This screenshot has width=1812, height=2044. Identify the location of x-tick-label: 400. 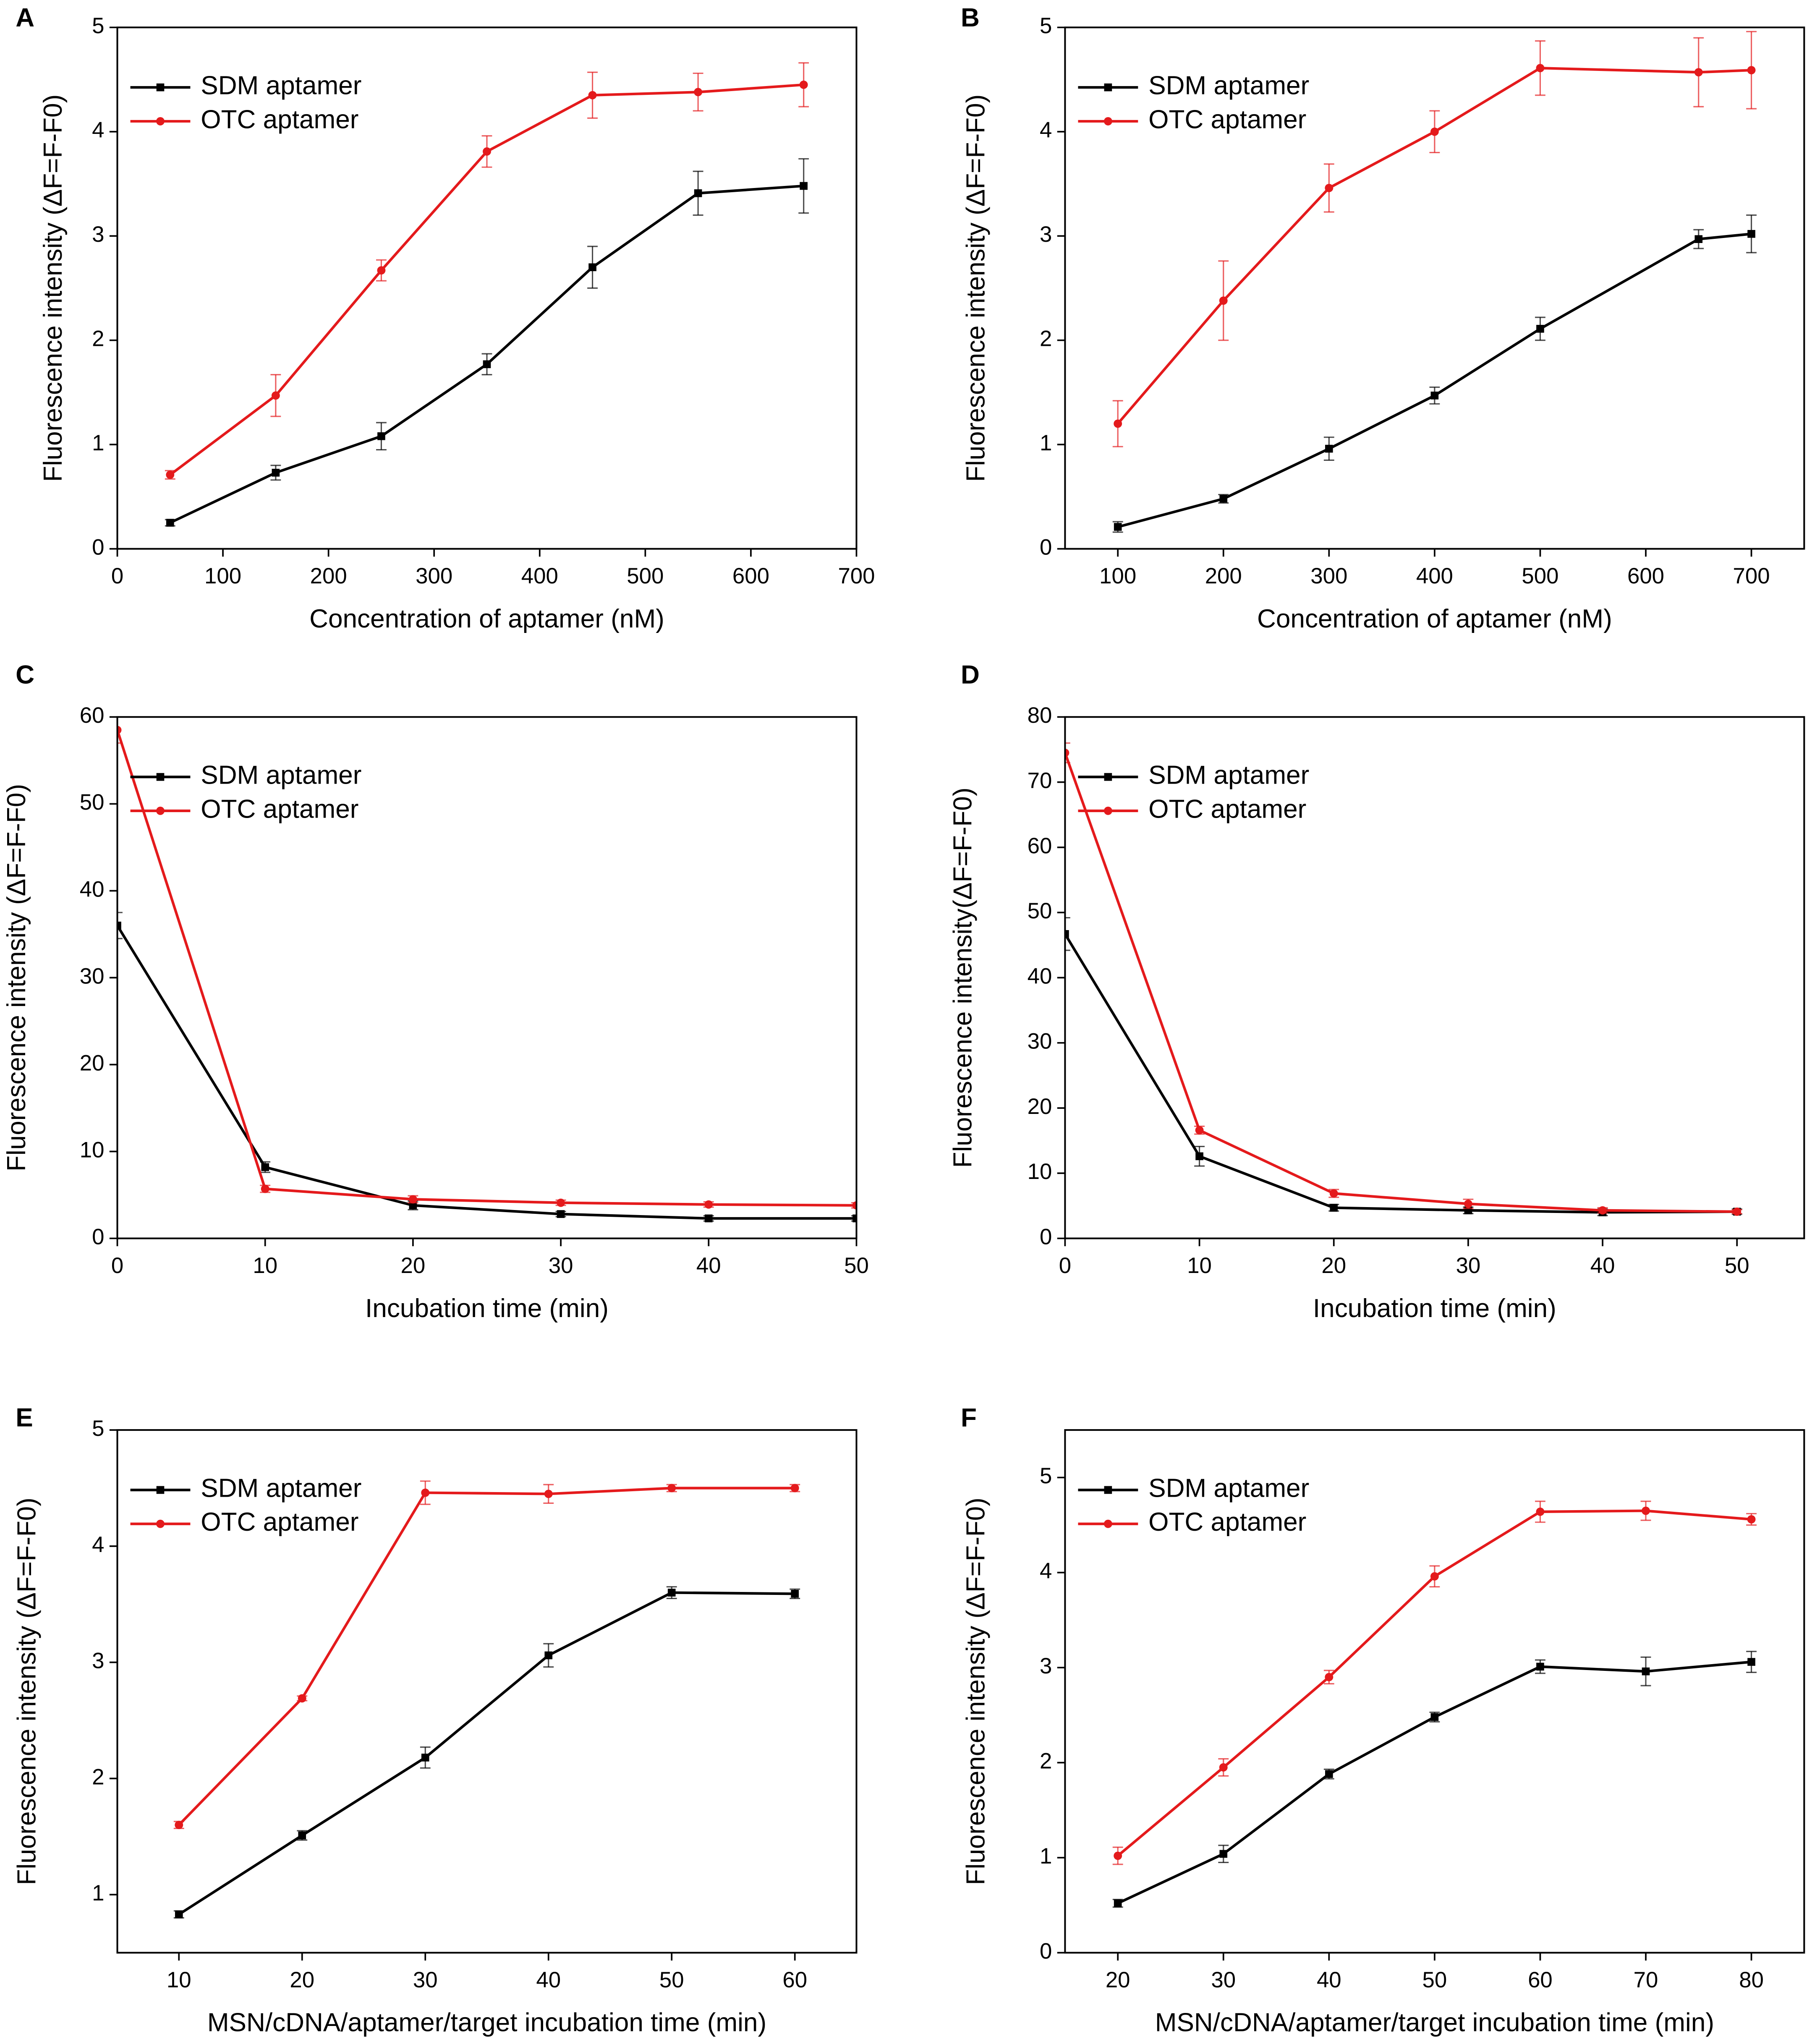
(1434, 576).